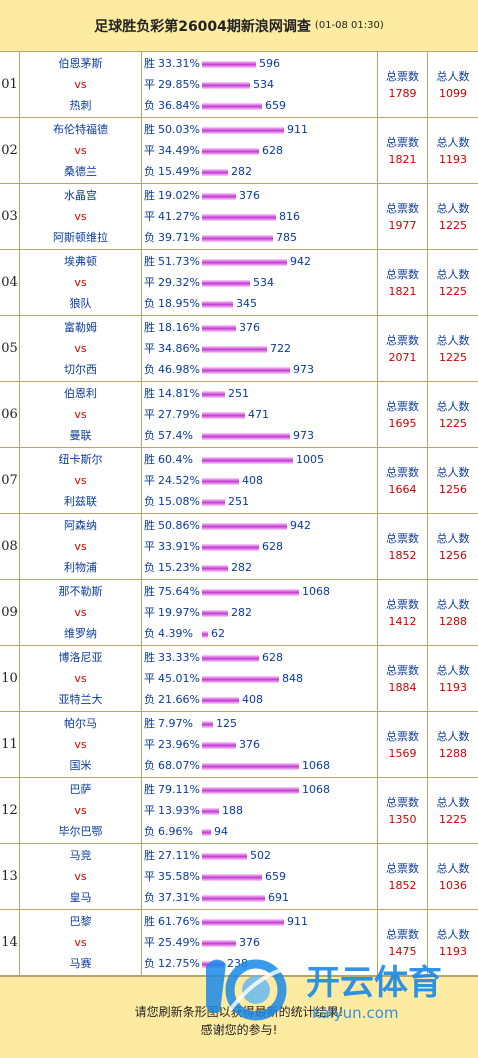 The width and height of the screenshot is (478, 1058). I want to click on match-teams: 伯恩茅斯 vs 热刺, so click(81, 84).